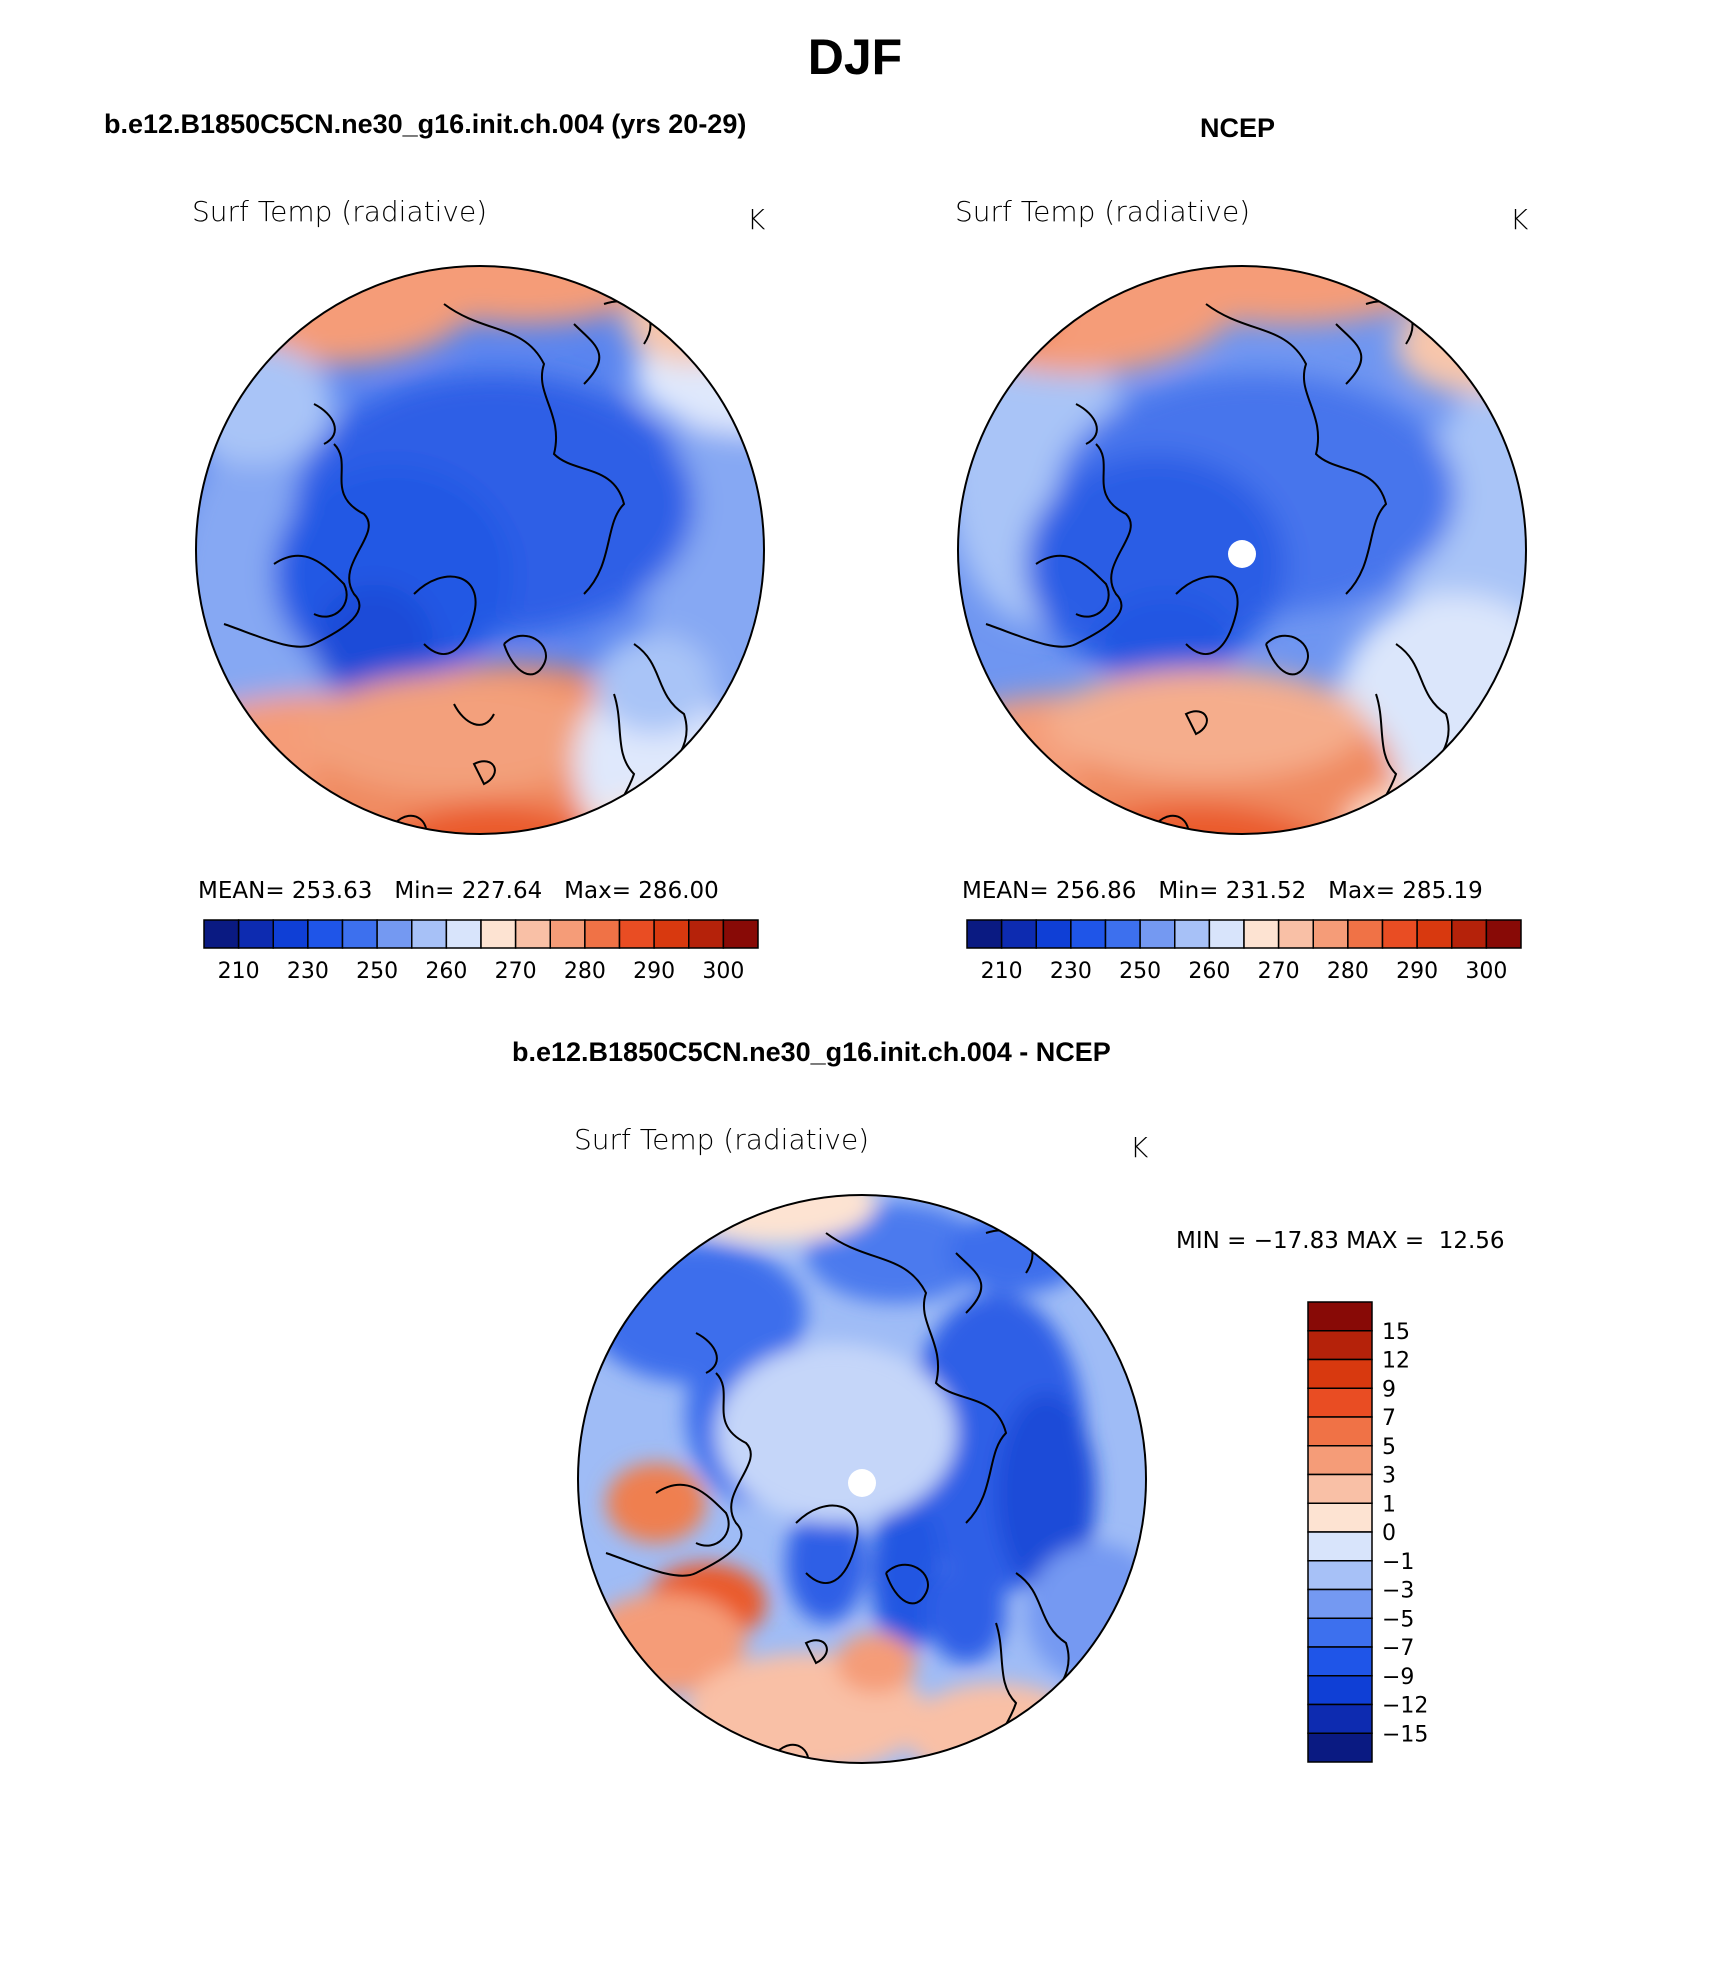 This screenshot has height=1969, width=1710. What do you see at coordinates (862, 1479) in the screenshot?
I see `diff-polar-map` at bounding box center [862, 1479].